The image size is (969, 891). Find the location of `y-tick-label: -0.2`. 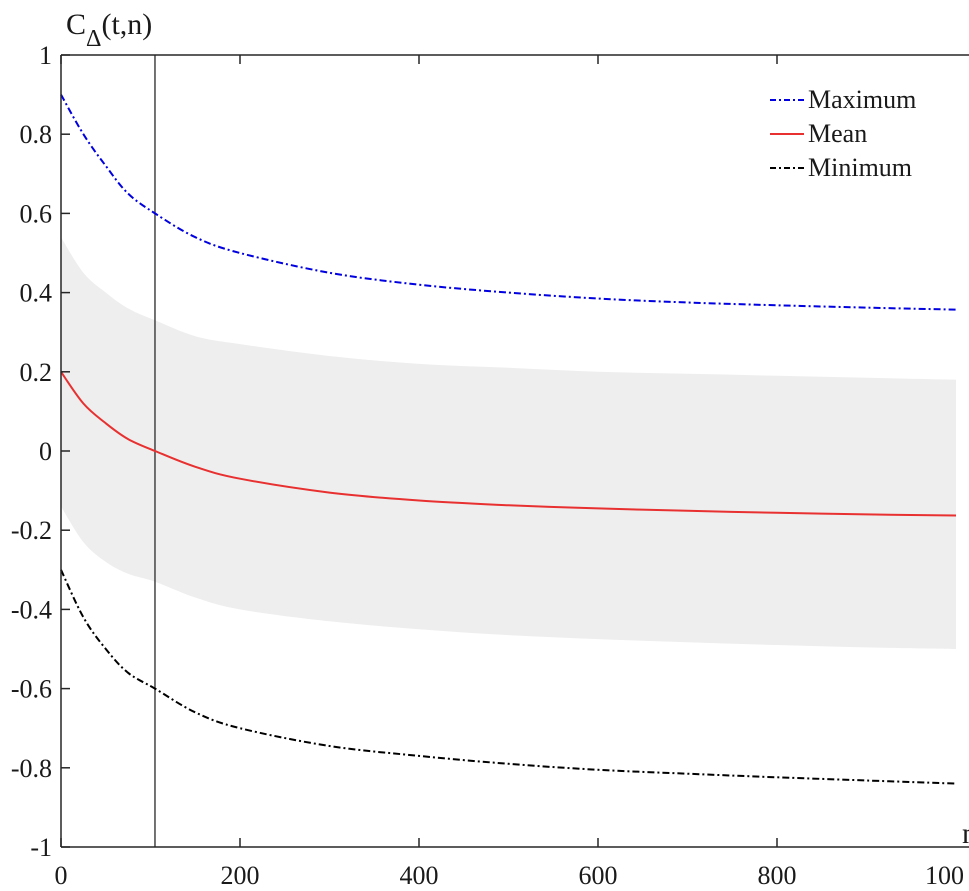

y-tick-label: -0.2 is located at coordinates (31, 530).